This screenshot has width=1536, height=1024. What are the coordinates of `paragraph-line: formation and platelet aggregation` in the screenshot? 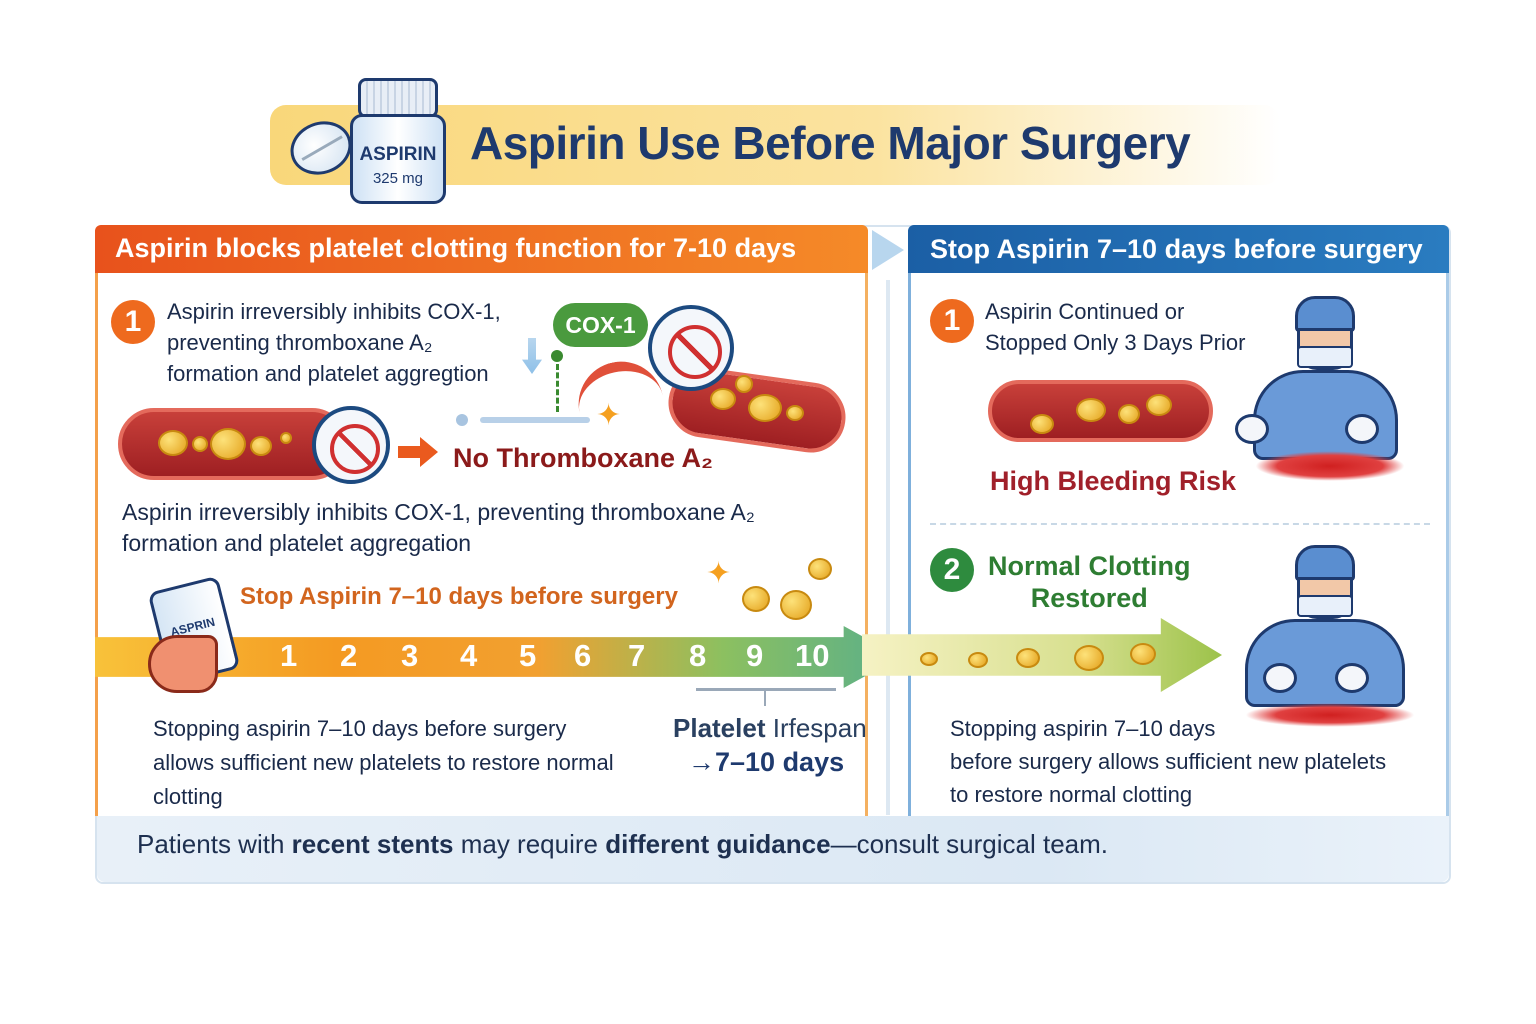 It's located at (297, 543).